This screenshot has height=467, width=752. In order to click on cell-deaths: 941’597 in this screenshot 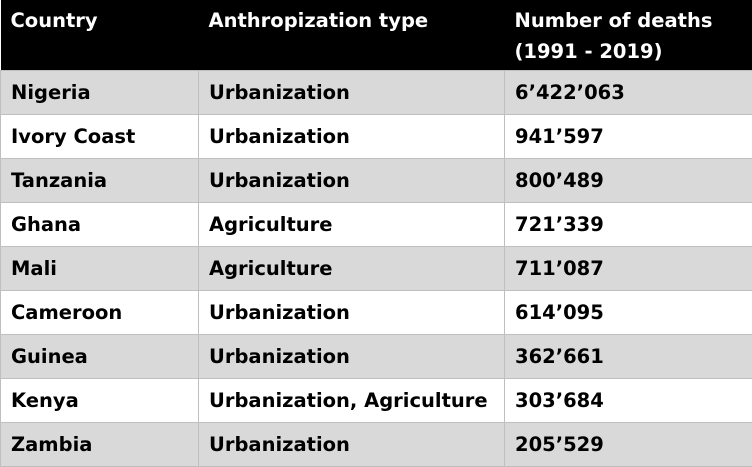, I will do `click(628, 136)`.